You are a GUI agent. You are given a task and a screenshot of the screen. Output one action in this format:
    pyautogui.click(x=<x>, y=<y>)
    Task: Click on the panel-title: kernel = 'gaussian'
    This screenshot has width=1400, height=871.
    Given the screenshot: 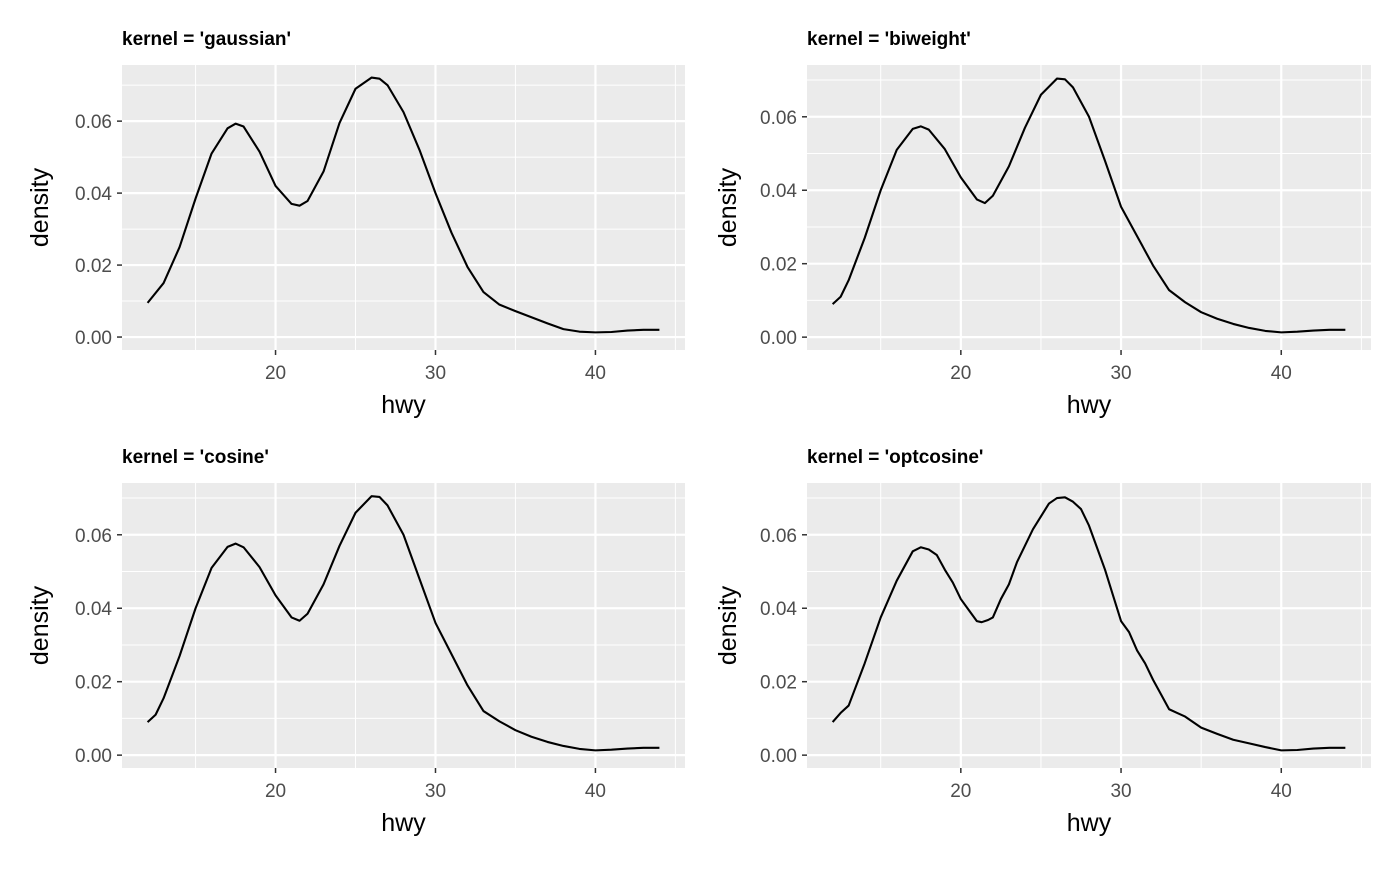 What is the action you would take?
    pyautogui.click(x=206, y=39)
    